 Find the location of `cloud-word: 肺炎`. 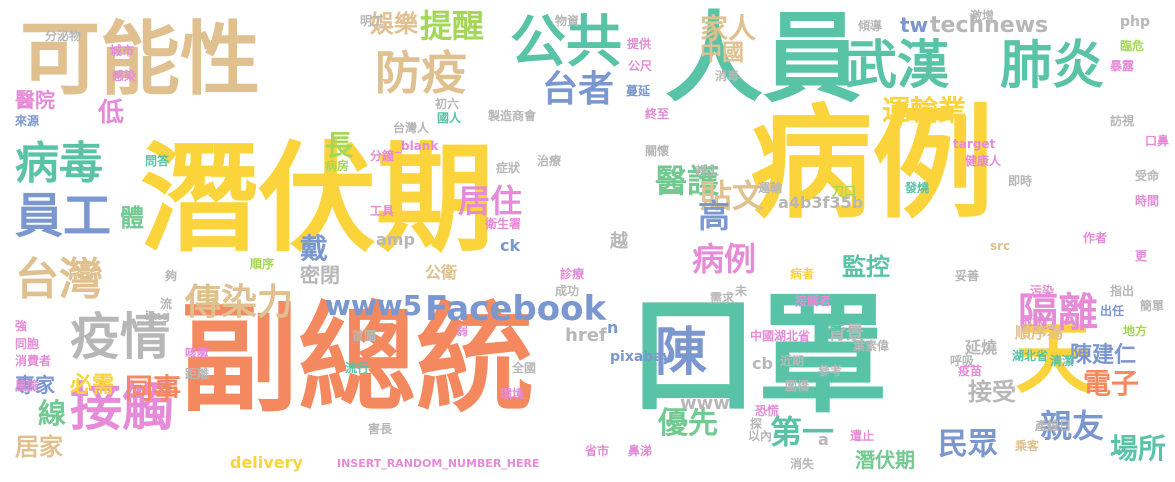

cloud-word: 肺炎 is located at coordinates (1052, 66).